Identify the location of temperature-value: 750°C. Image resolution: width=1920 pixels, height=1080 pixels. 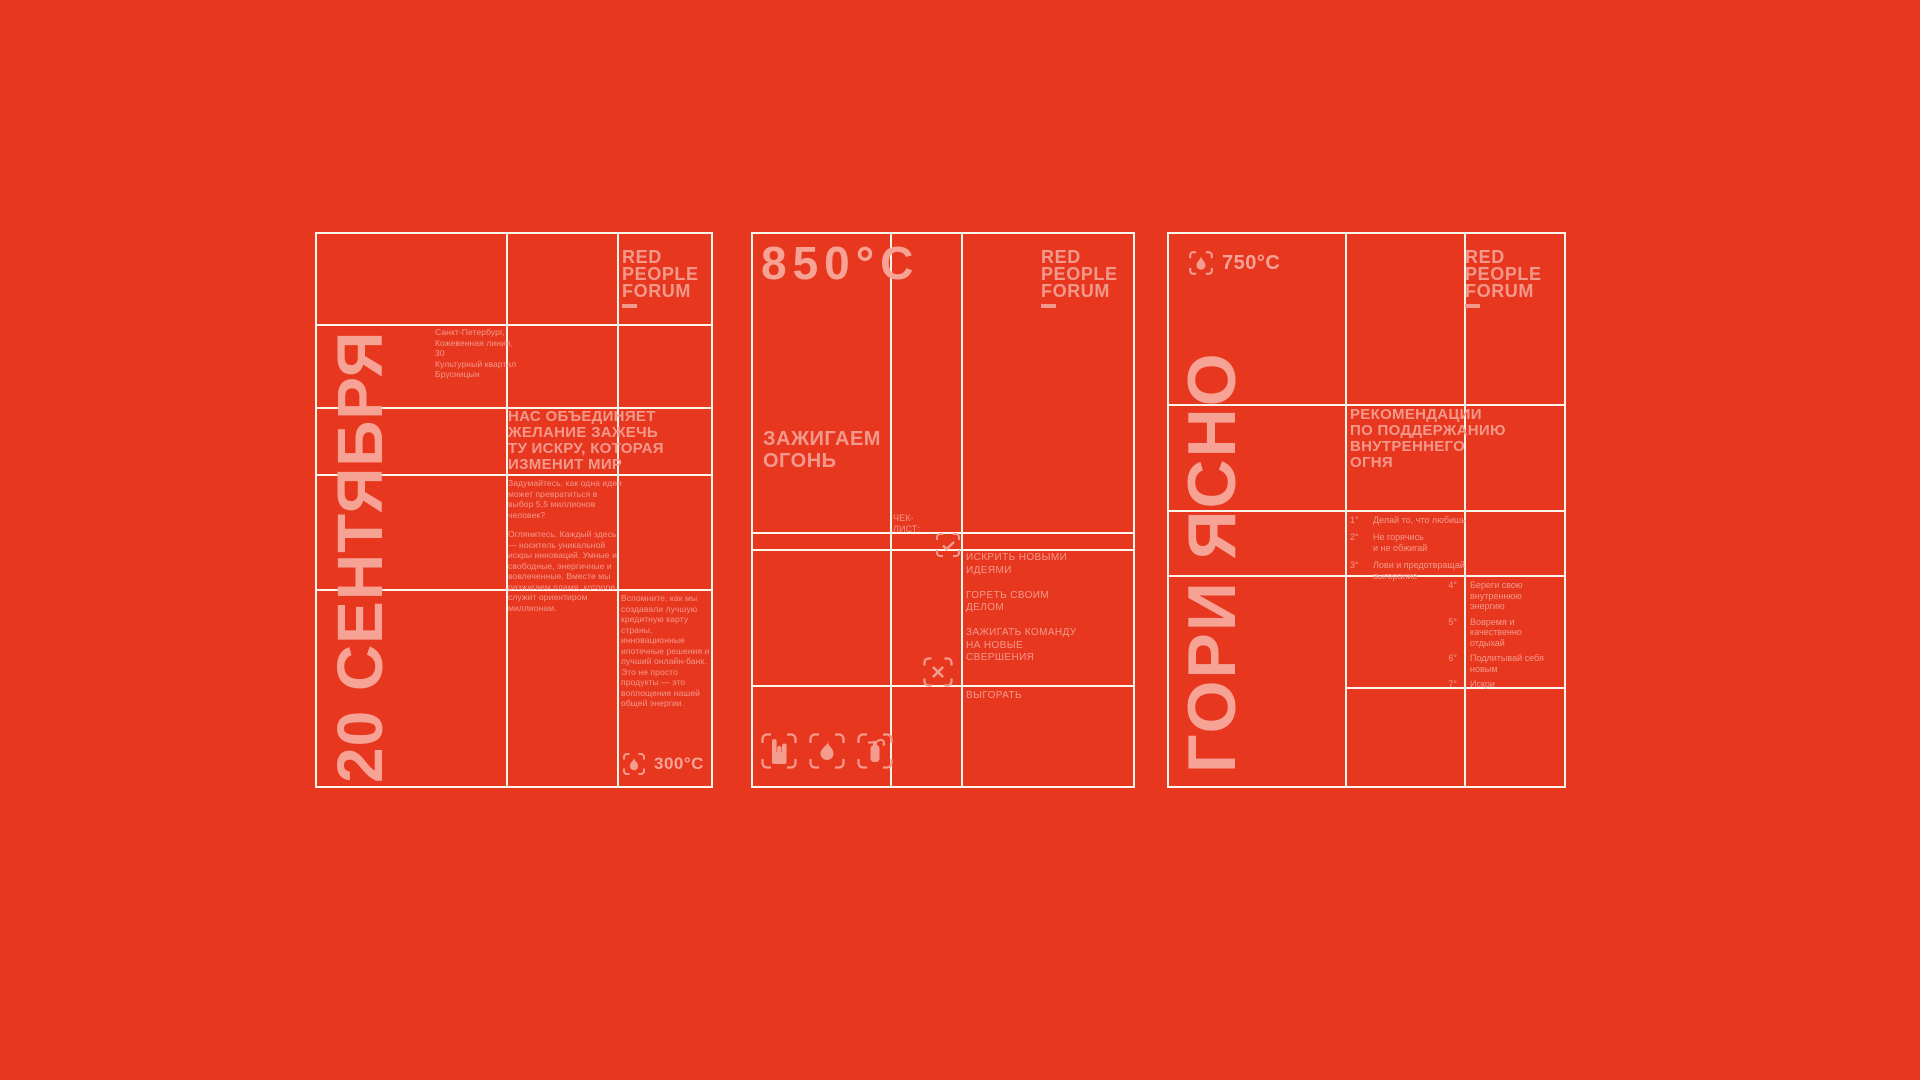
(1251, 262).